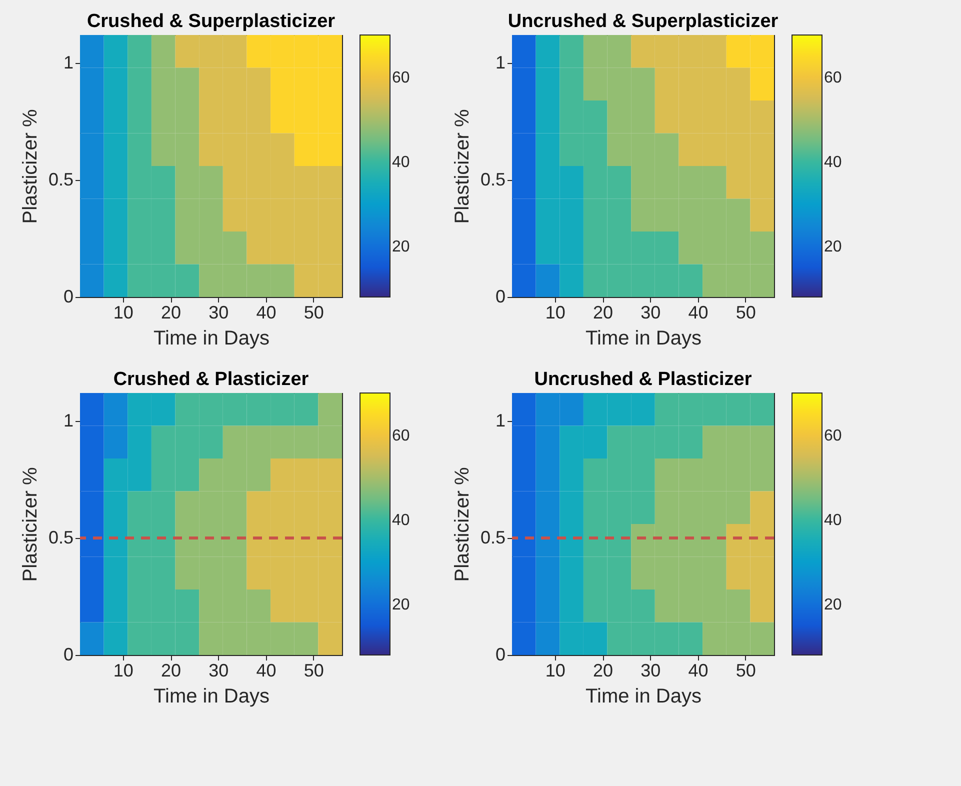 The image size is (961, 786). What do you see at coordinates (211, 21) in the screenshot?
I see `chart-title: Crushed & Superplasticizer` at bounding box center [211, 21].